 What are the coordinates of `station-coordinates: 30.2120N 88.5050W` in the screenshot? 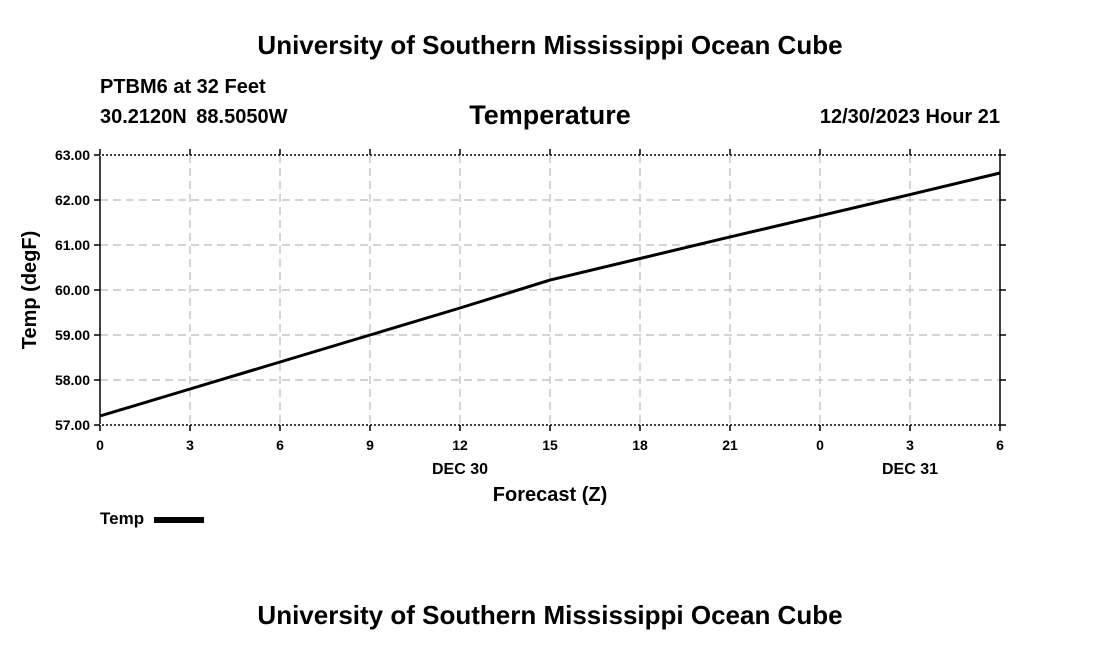 It's located at (194, 117).